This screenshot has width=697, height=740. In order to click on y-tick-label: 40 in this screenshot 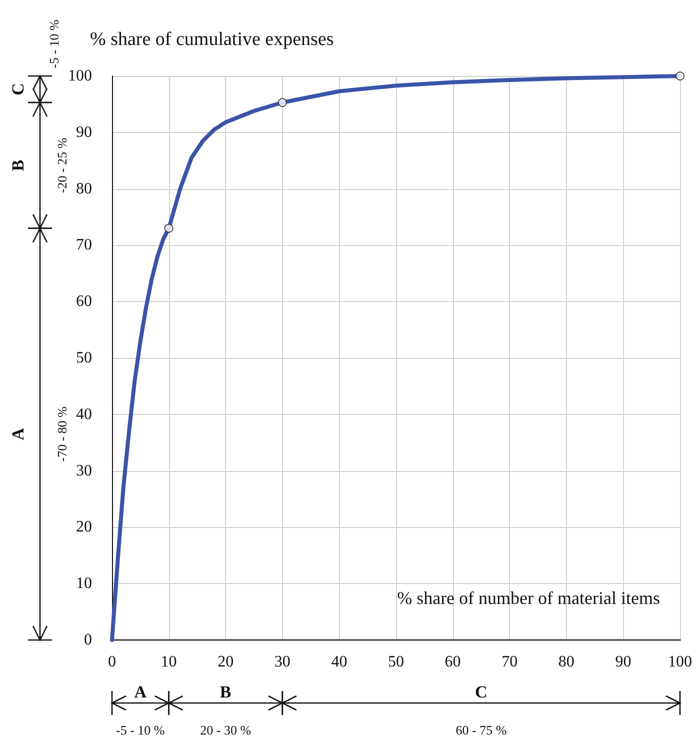, I will do `click(84, 414)`.